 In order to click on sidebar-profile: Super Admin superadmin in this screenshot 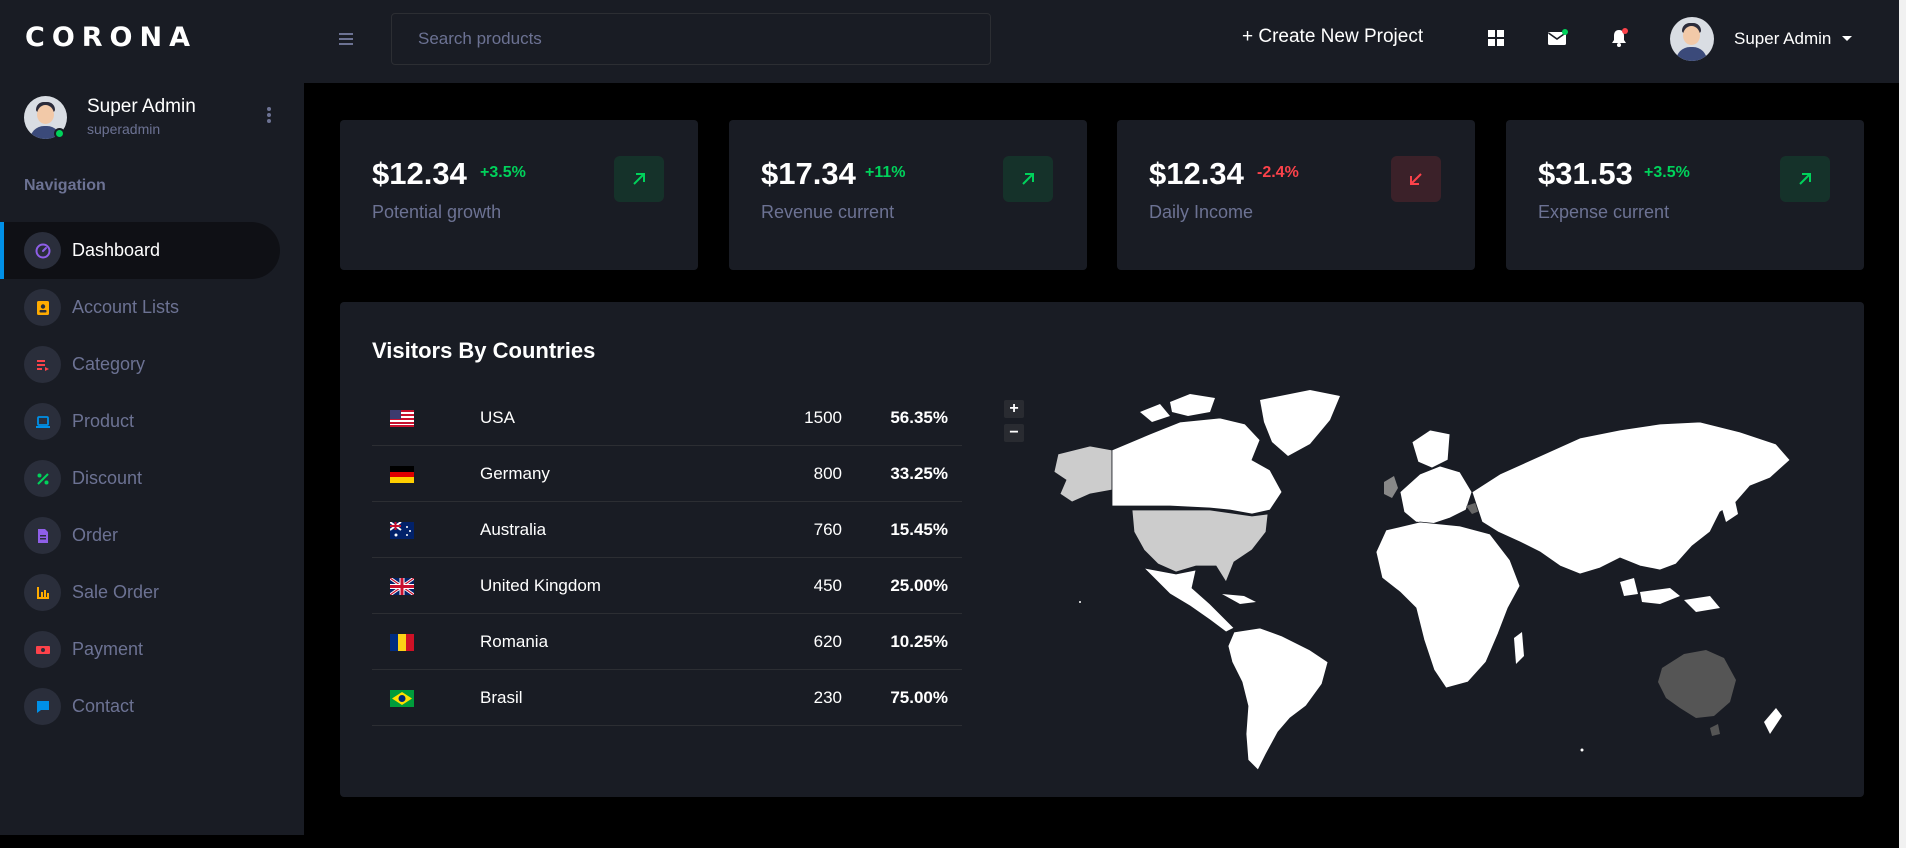, I will do `click(154, 118)`.